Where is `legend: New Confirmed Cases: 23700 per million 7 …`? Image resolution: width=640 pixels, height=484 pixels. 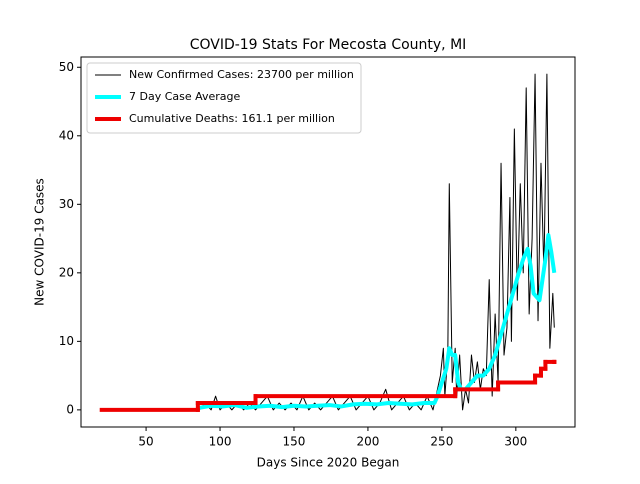
legend: New Confirmed Cases: 23700 per million 7 … is located at coordinates (224, 98).